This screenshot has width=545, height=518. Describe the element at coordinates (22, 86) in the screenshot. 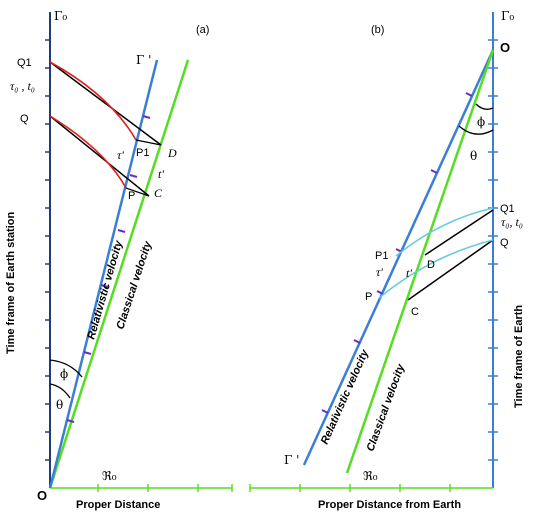

I see `panel-a-tau-t: τ₀ , t₀` at that location.